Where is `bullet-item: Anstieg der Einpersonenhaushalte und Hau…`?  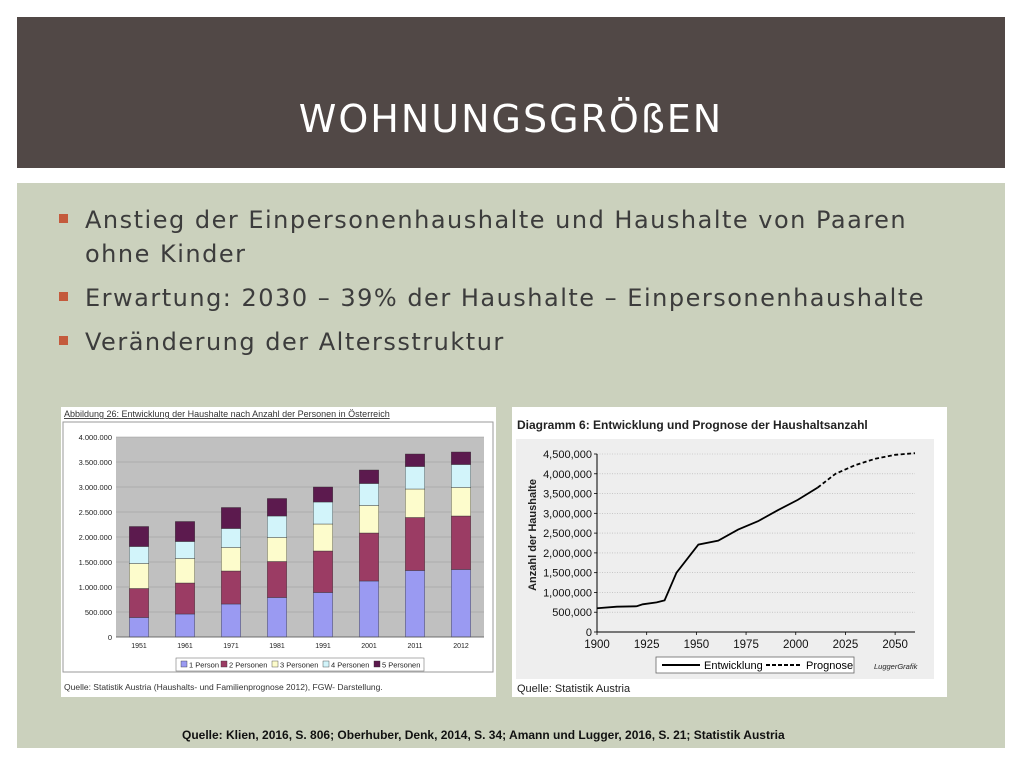 bullet-item: Anstieg der Einpersonenhaushalte und Hau… is located at coordinates (517, 237).